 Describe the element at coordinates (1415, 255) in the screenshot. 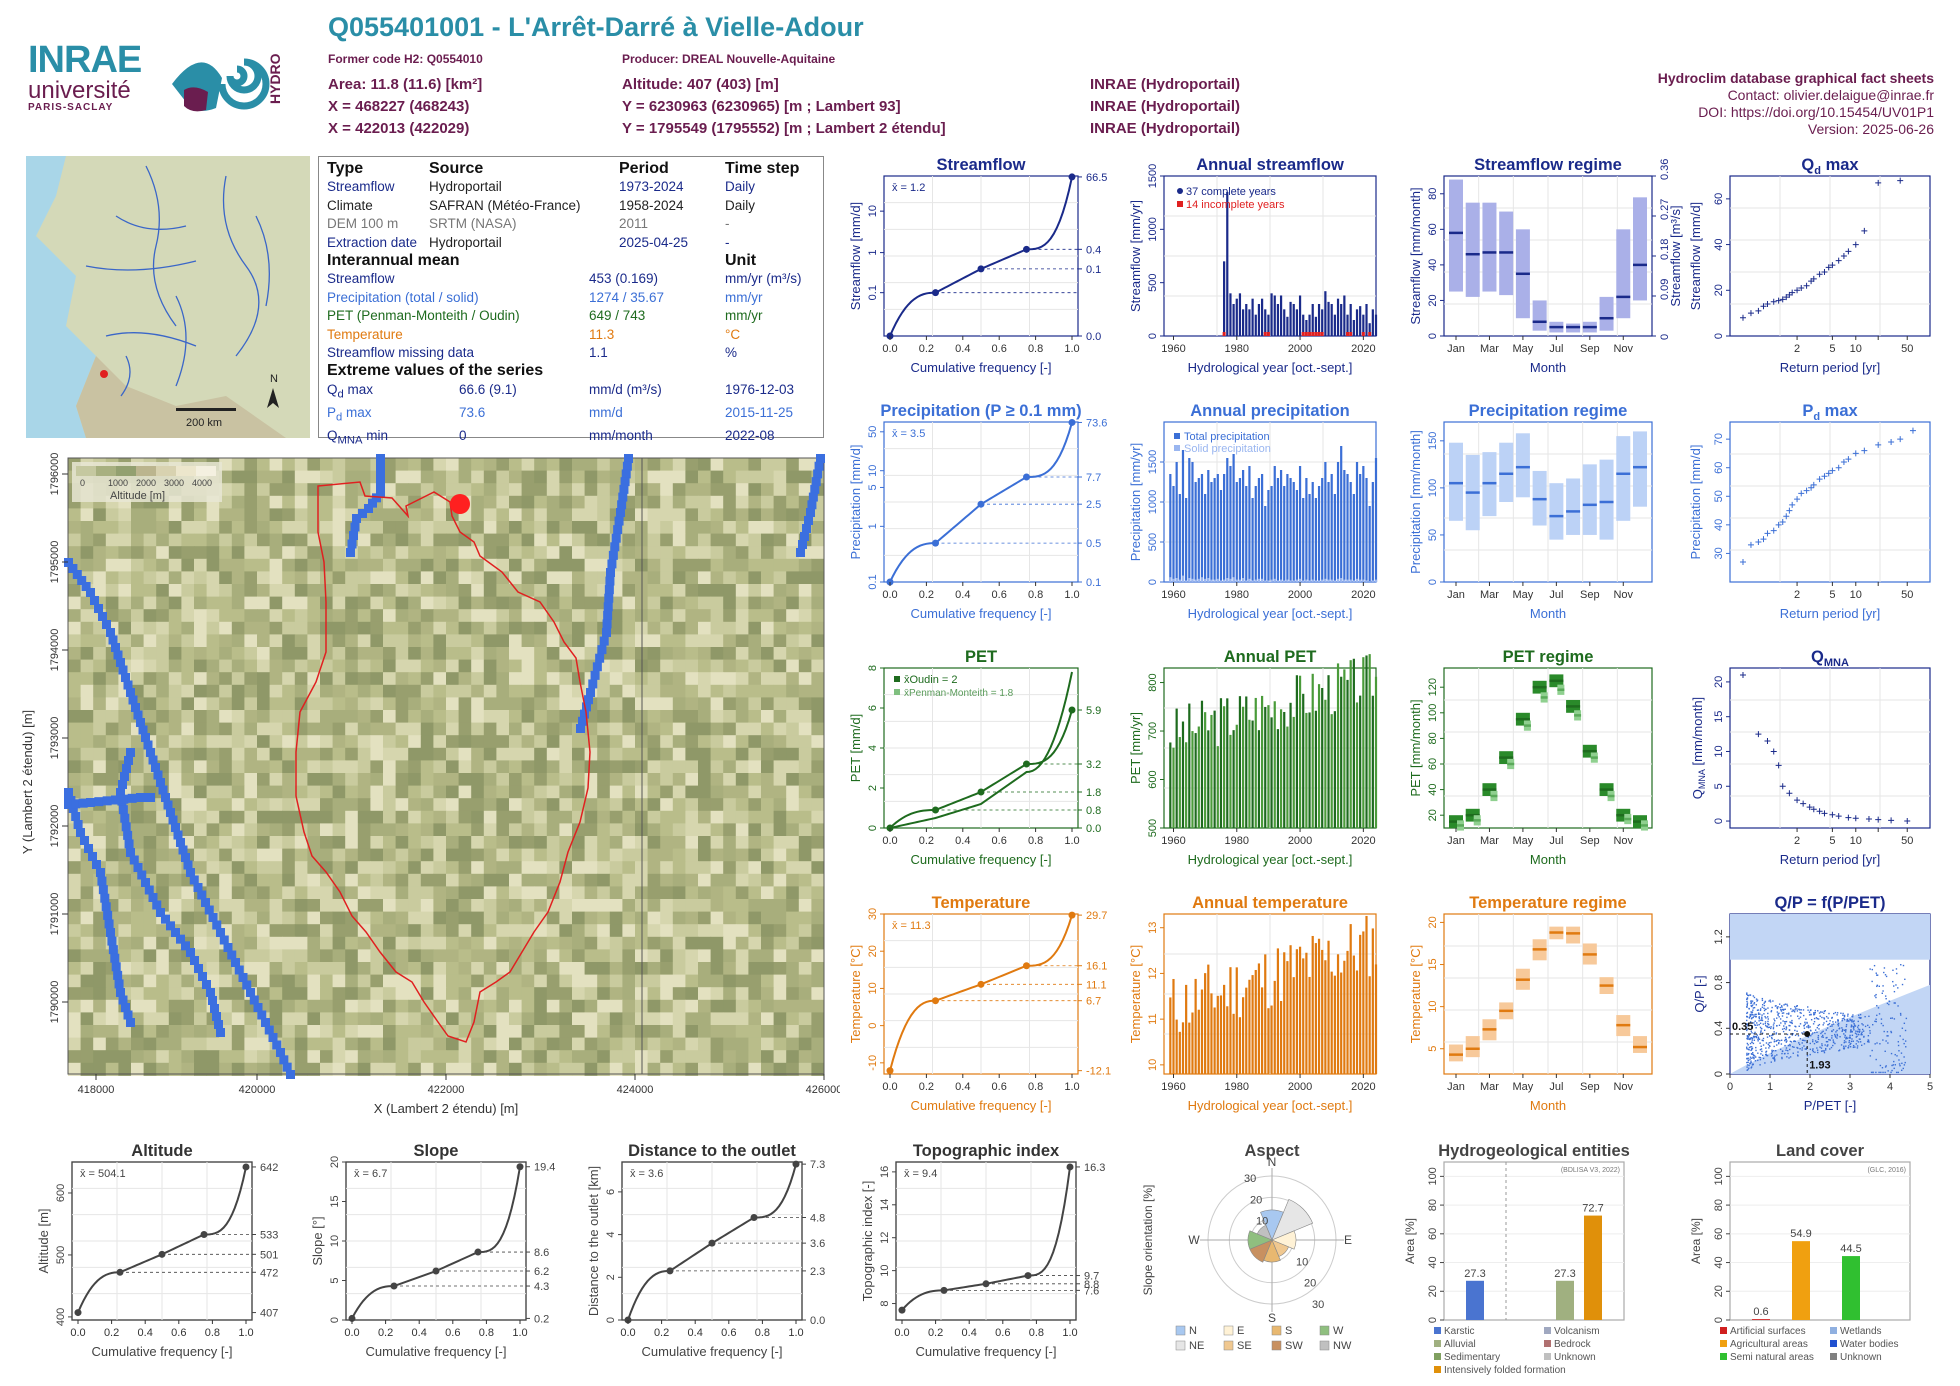

I see `y-axis-label: Streamflow [mm/month]` at that location.